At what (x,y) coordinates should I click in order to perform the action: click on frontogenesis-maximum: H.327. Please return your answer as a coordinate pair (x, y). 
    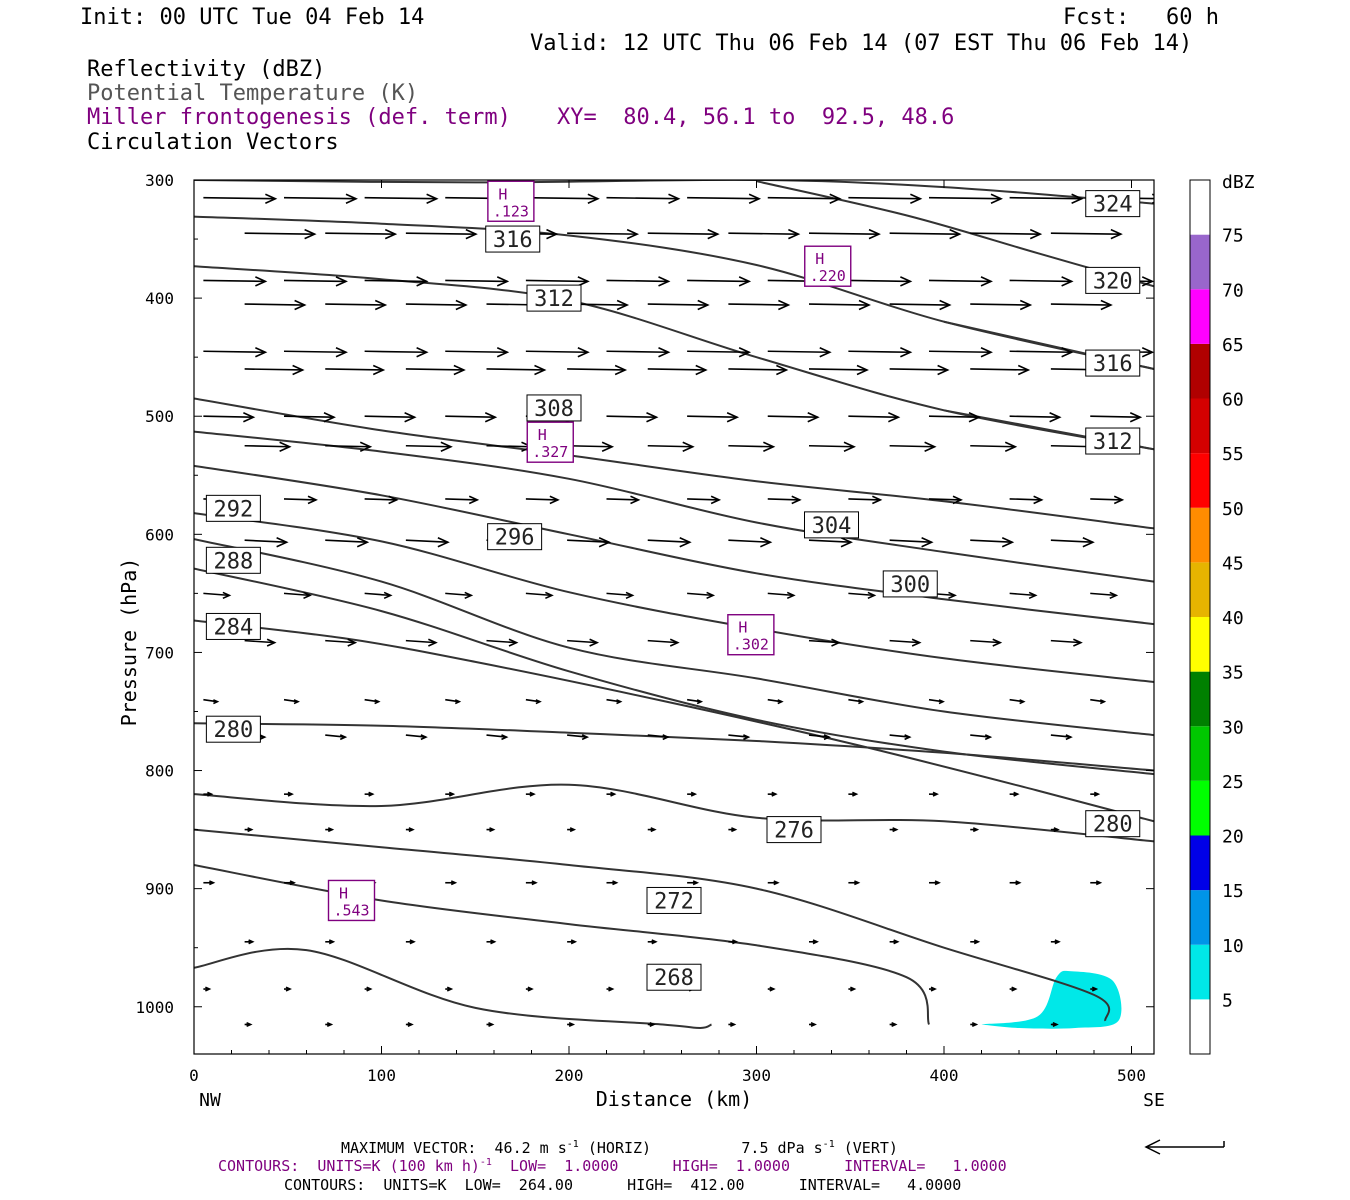
    Looking at the image, I should click on (550, 442).